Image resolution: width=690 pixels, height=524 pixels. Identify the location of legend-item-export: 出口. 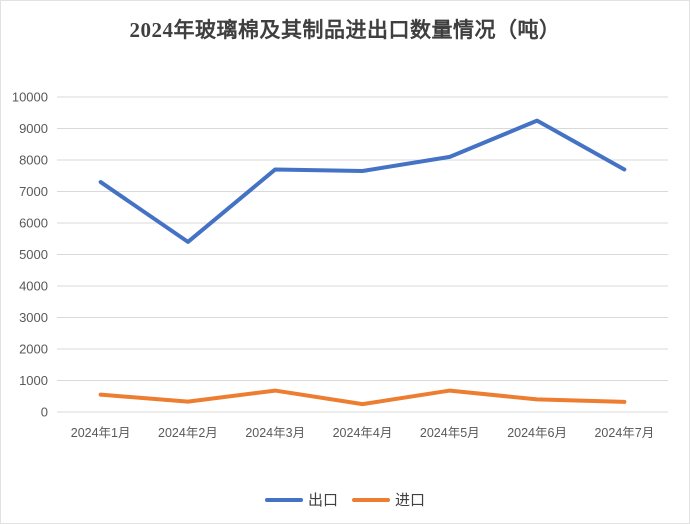
(301, 499).